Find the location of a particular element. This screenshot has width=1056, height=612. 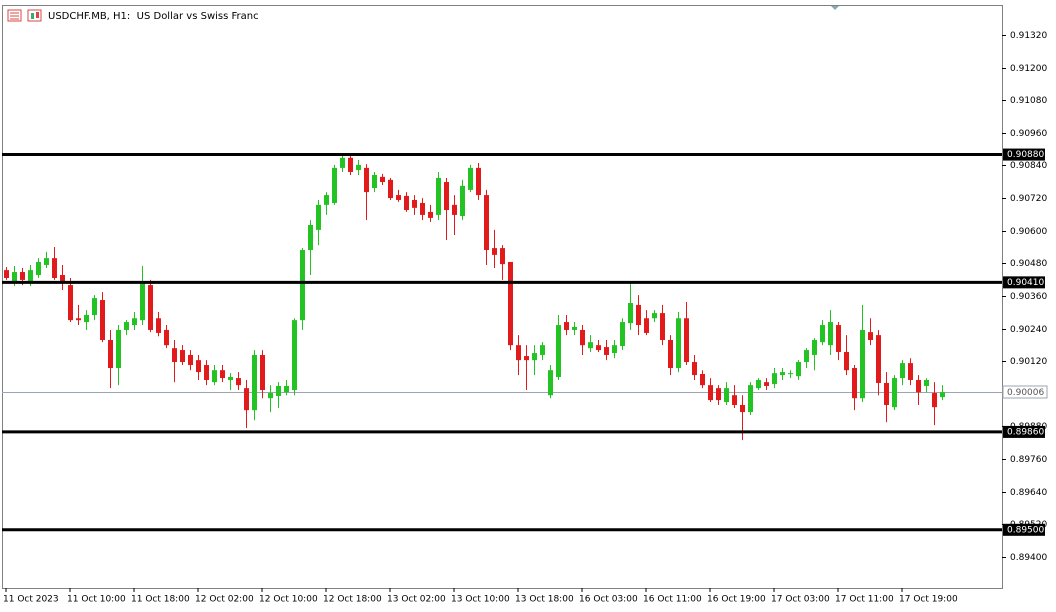

x-tick-label: 12 Oct 18:00 is located at coordinates (352, 600).